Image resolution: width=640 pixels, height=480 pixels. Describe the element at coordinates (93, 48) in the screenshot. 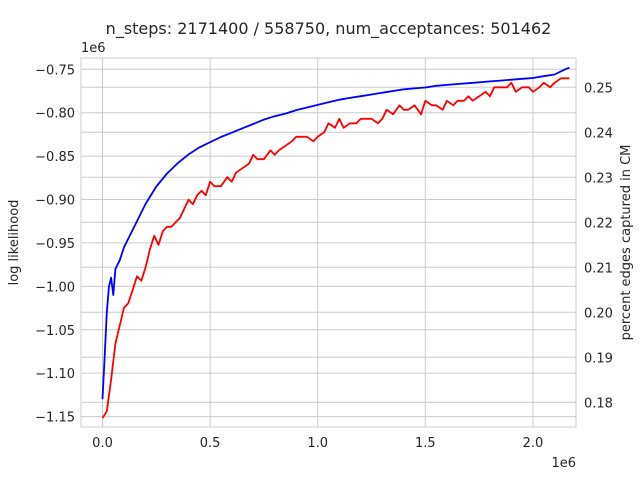

I see `y-axis-offset-label: 1e6` at that location.